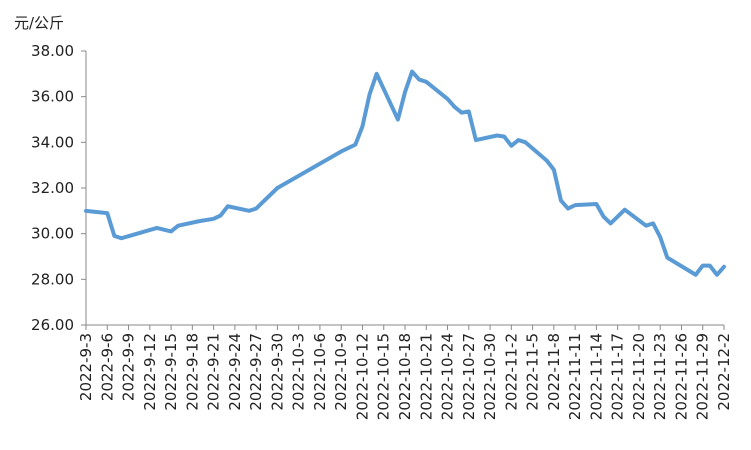 This screenshot has width=751, height=450. I want to click on x-tick-label: 2022-9-3, so click(86, 367).